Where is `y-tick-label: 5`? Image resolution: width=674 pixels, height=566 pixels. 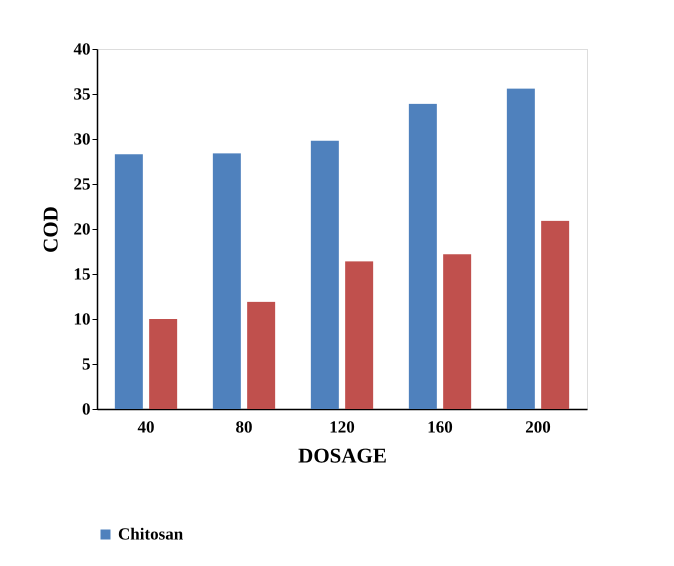
y-tick-label: 5 is located at coordinates (86, 364).